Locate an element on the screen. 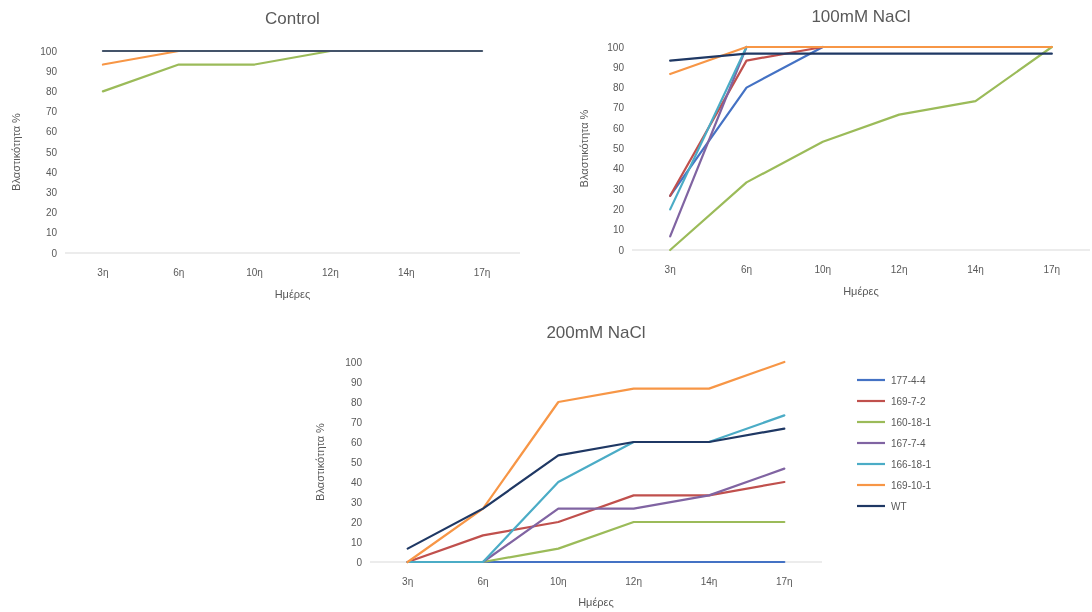  legend-label: 166-18-1 is located at coordinates (911, 464).